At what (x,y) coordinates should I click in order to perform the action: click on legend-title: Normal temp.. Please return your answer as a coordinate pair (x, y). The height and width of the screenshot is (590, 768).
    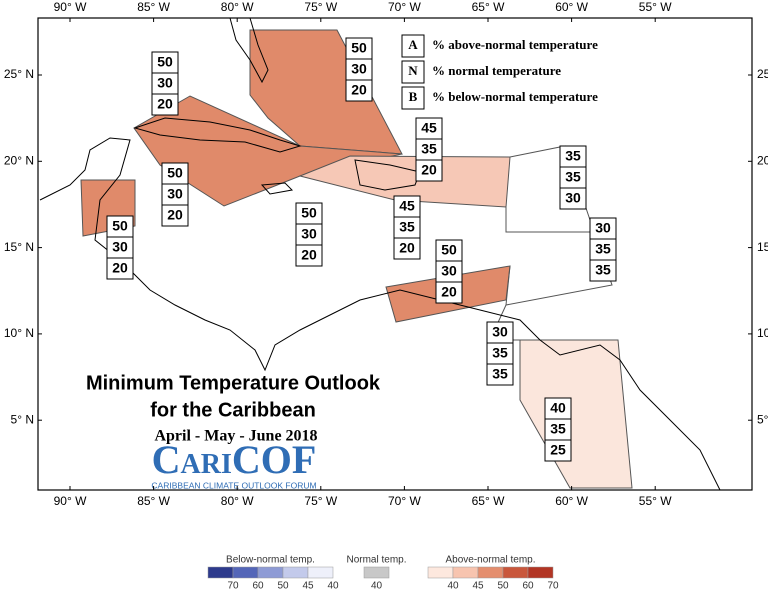
    Looking at the image, I should click on (376, 560).